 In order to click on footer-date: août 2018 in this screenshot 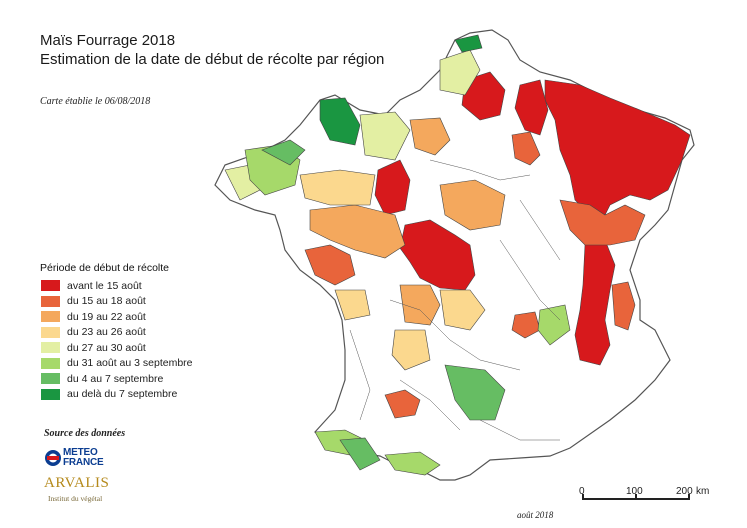, I will do `click(535, 515)`.